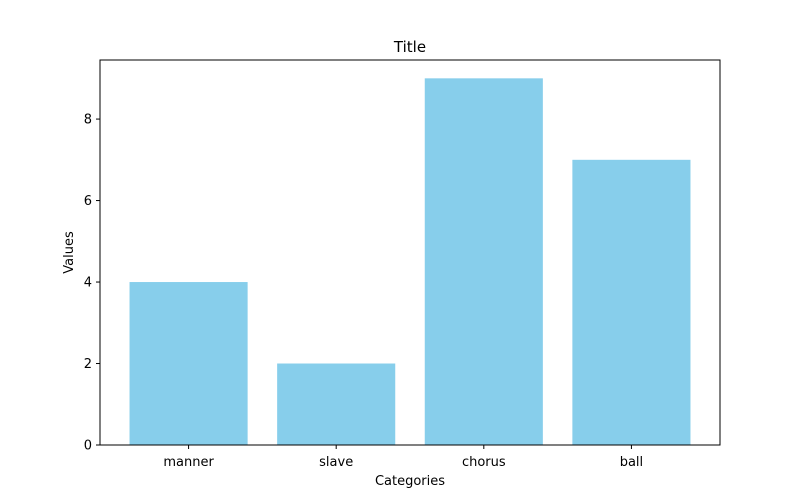 The height and width of the screenshot is (500, 800). I want to click on bar-slave, so click(336, 404).